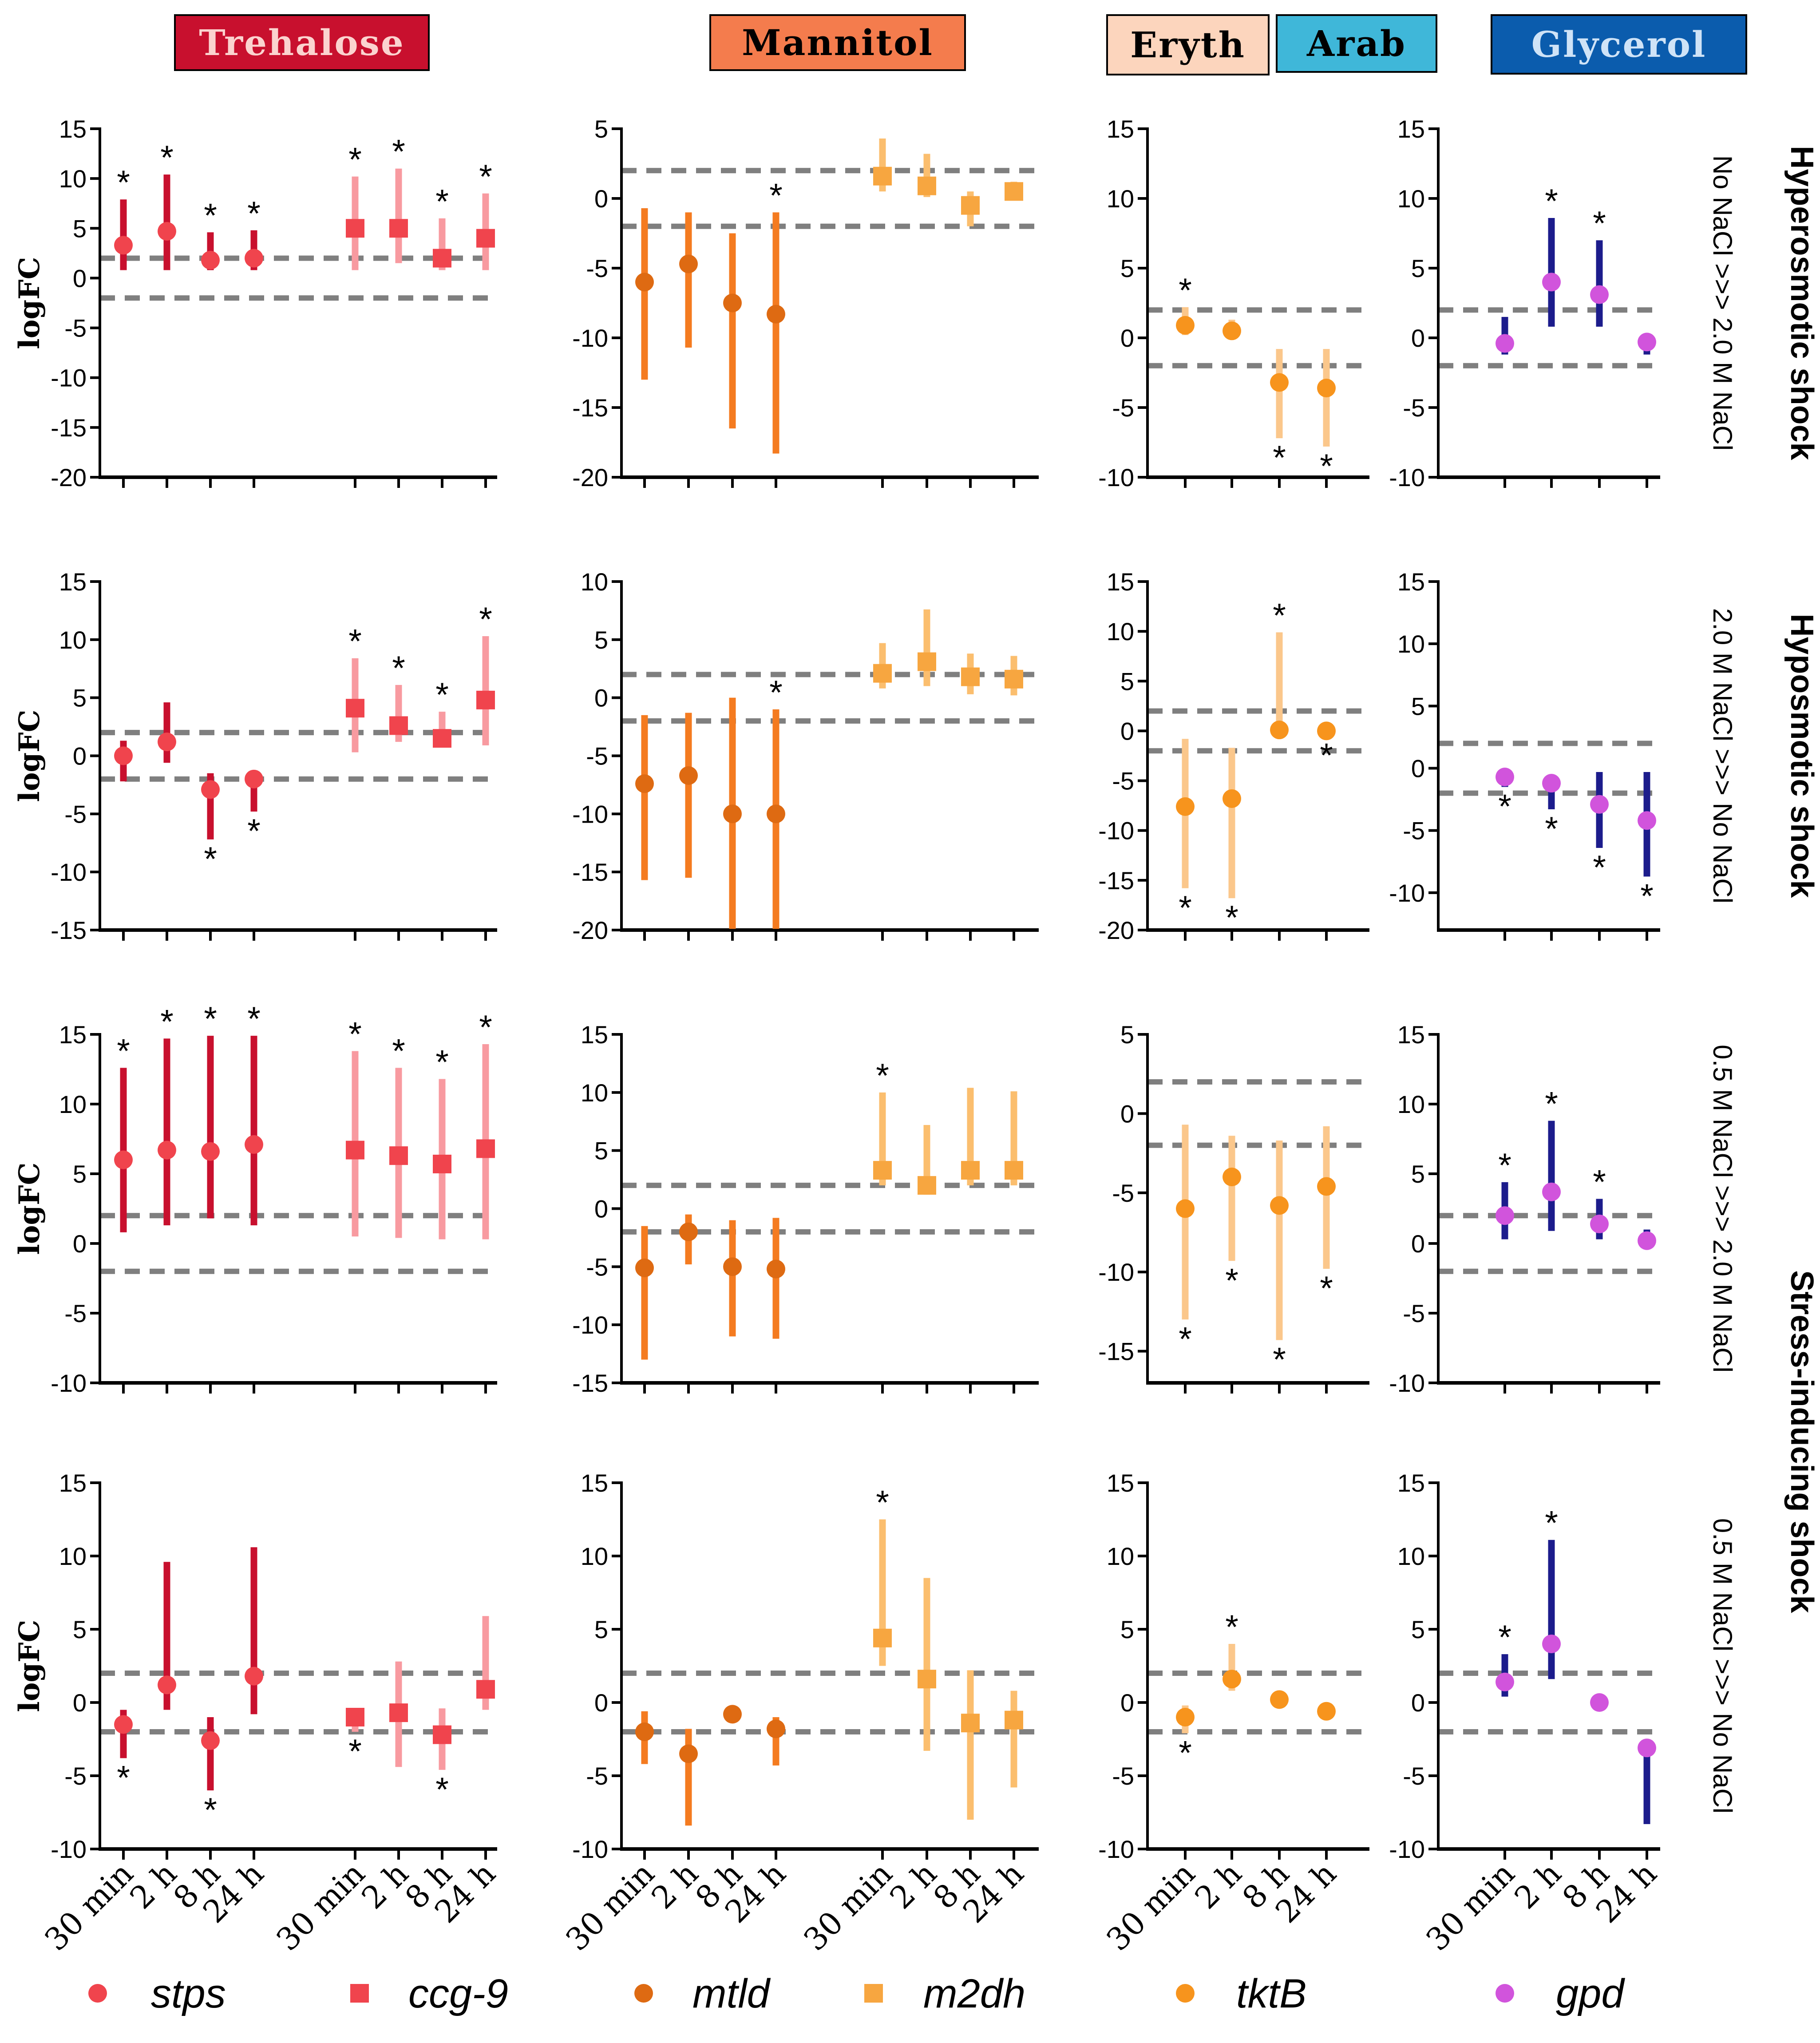 This screenshot has width=1820, height=2043. What do you see at coordinates (302, 42) in the screenshot?
I see `header-trehalose: Trehalose` at bounding box center [302, 42].